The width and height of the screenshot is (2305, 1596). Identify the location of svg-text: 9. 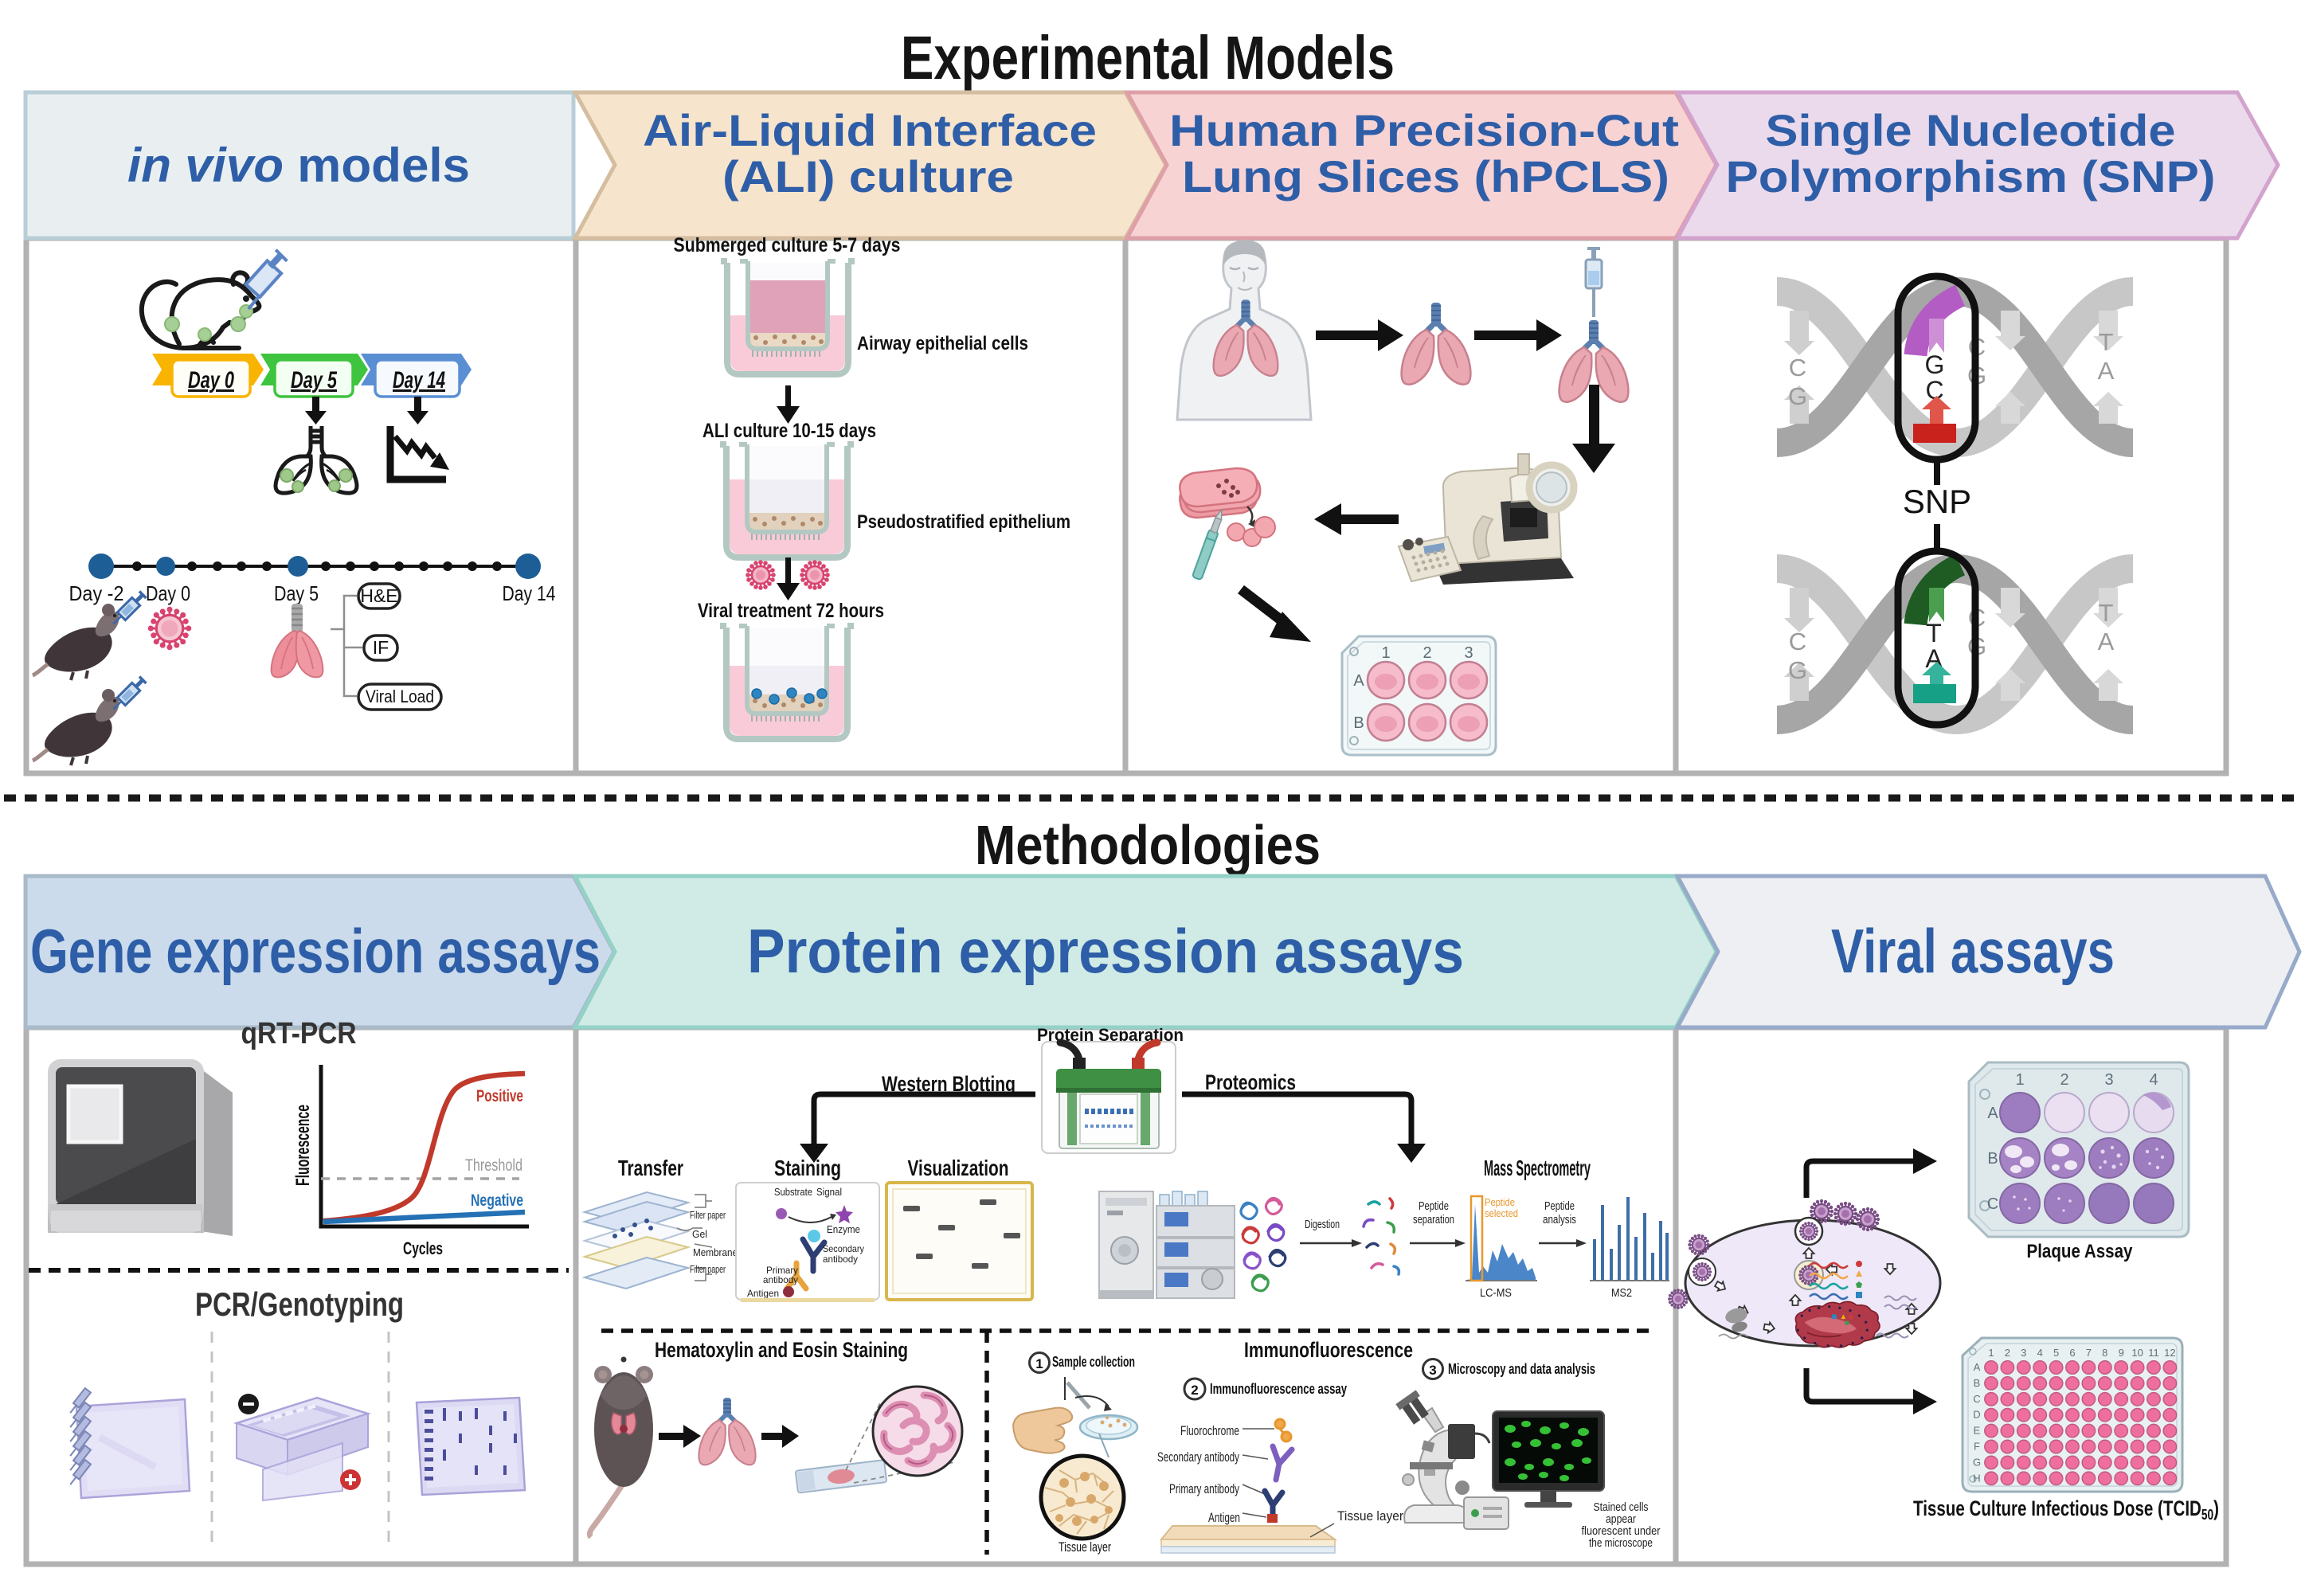
(2121, 1353).